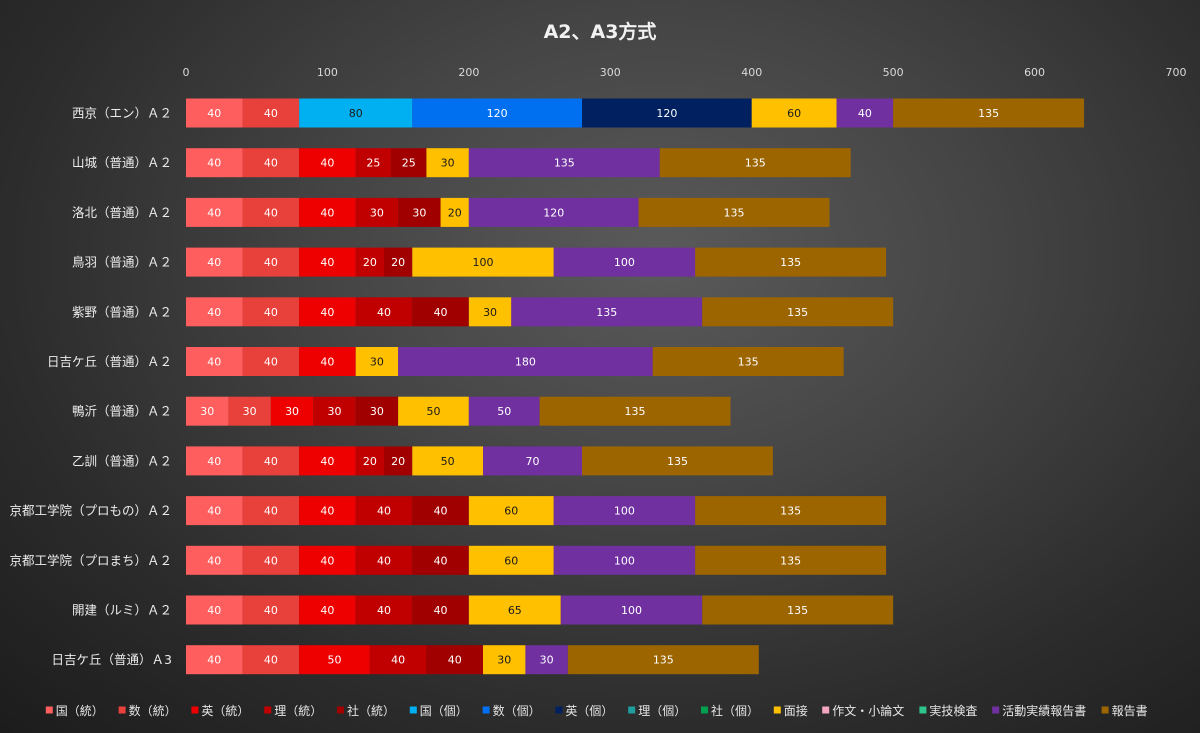 This screenshot has width=1200, height=733. I want to click on data-label: 65, so click(515, 610).